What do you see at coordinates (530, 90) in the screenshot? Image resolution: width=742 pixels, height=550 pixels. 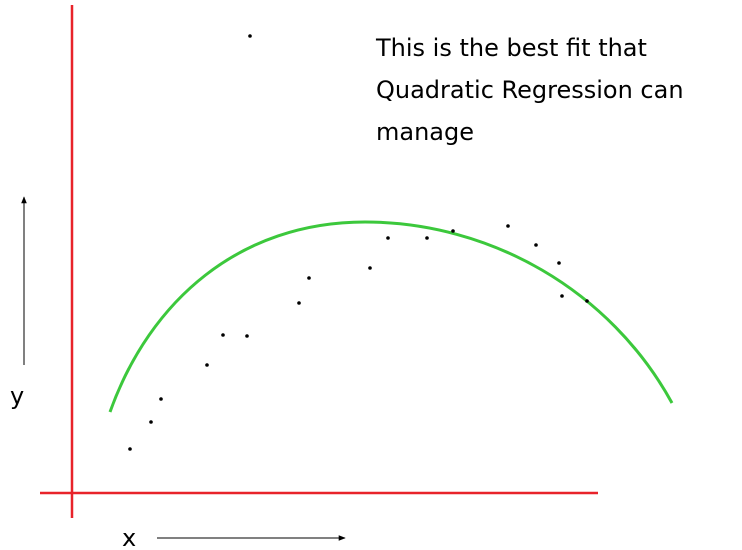 I see `annotation-line: Quadratic Regression can` at bounding box center [530, 90].